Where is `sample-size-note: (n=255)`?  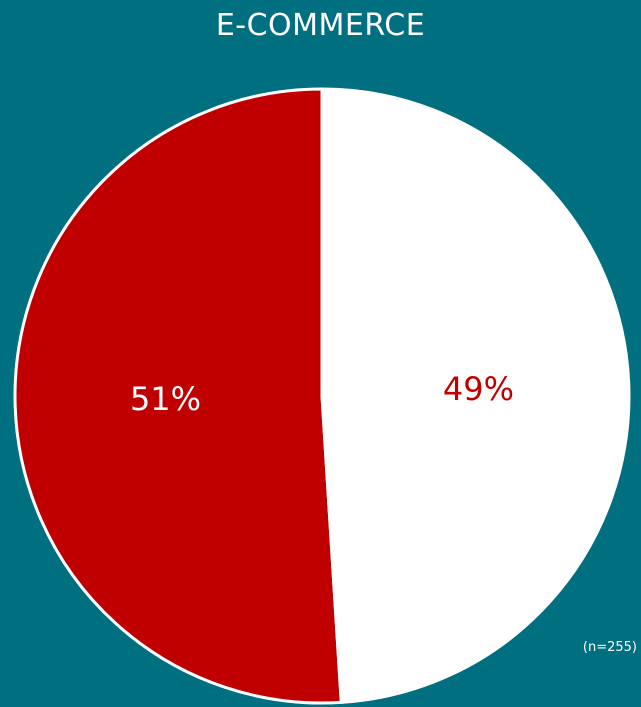 sample-size-note: (n=255) is located at coordinates (609, 647).